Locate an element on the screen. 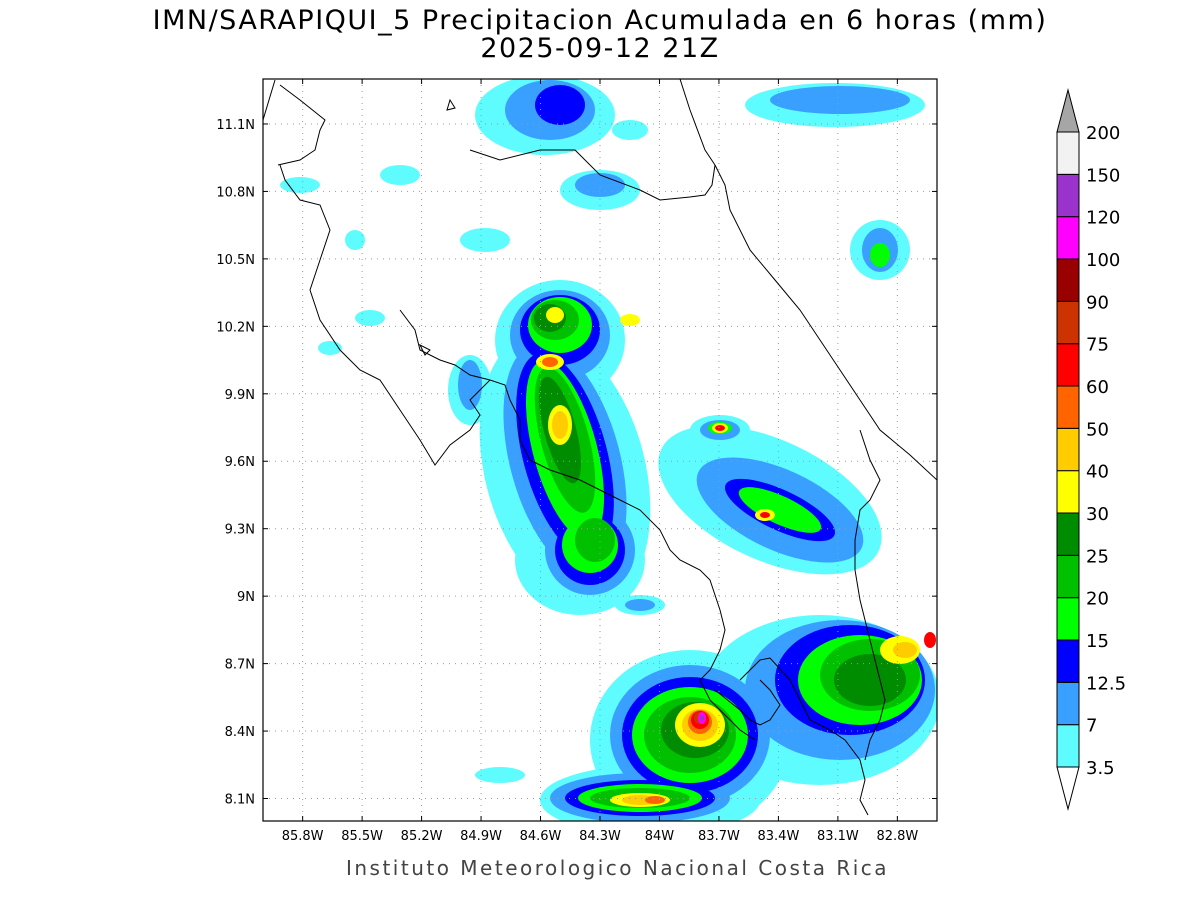 The image size is (1200, 900). colorbar-under-triangle is located at coordinates (1068, 788).